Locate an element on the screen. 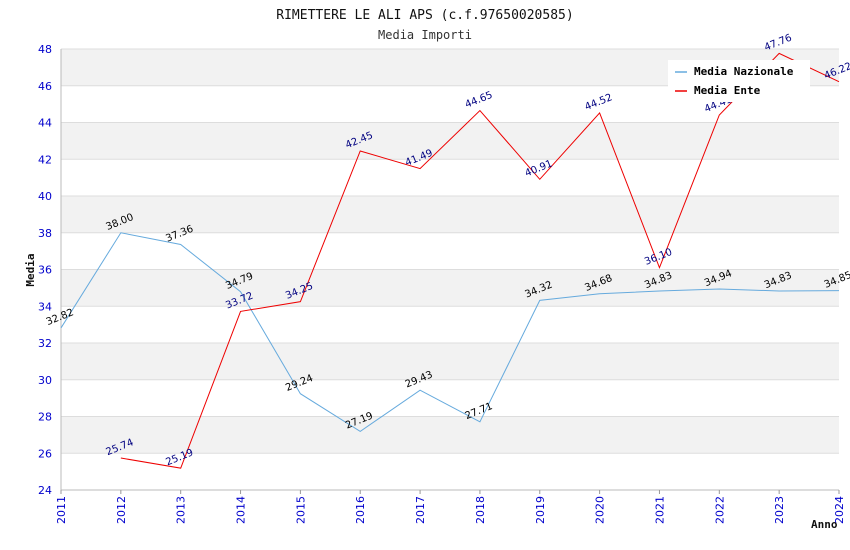 This screenshot has width=850, height=550. x-tick-label: 2017 is located at coordinates (420, 510).